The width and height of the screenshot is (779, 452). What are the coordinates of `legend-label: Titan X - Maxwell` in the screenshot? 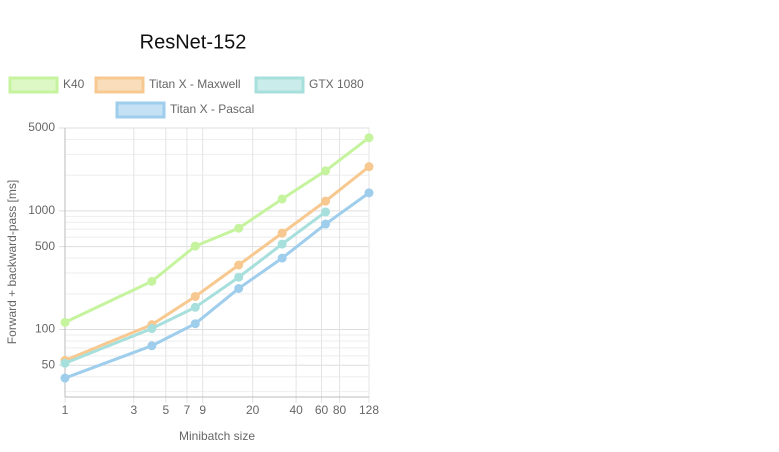 It's located at (195, 84).